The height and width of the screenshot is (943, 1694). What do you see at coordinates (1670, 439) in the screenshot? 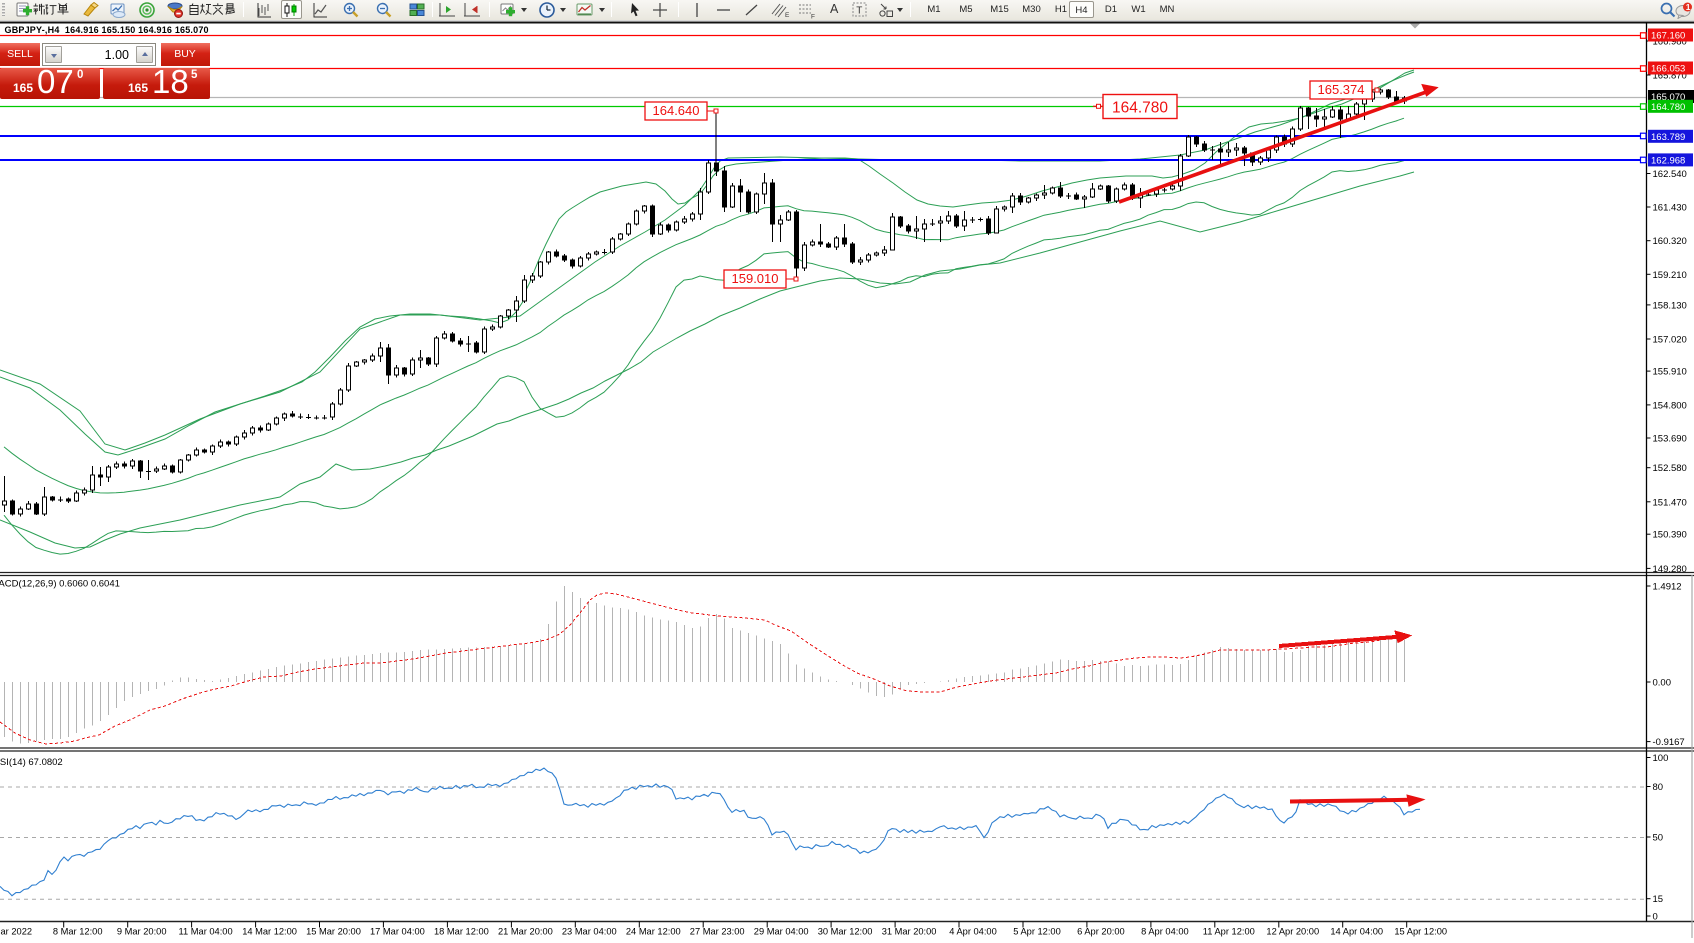
I see `svg-text: 153.690` at bounding box center [1670, 439].